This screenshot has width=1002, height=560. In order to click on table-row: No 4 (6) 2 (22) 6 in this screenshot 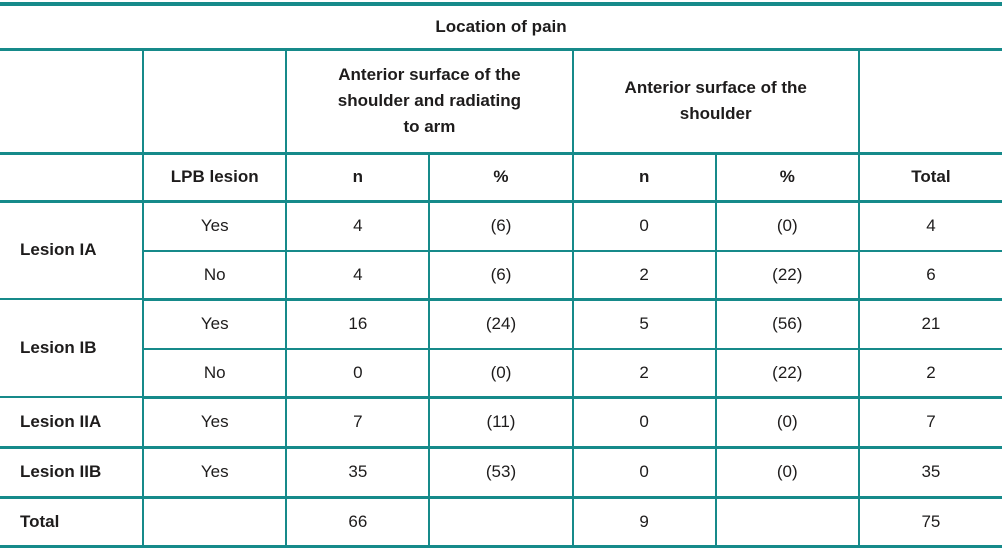, I will do `click(501, 276)`.